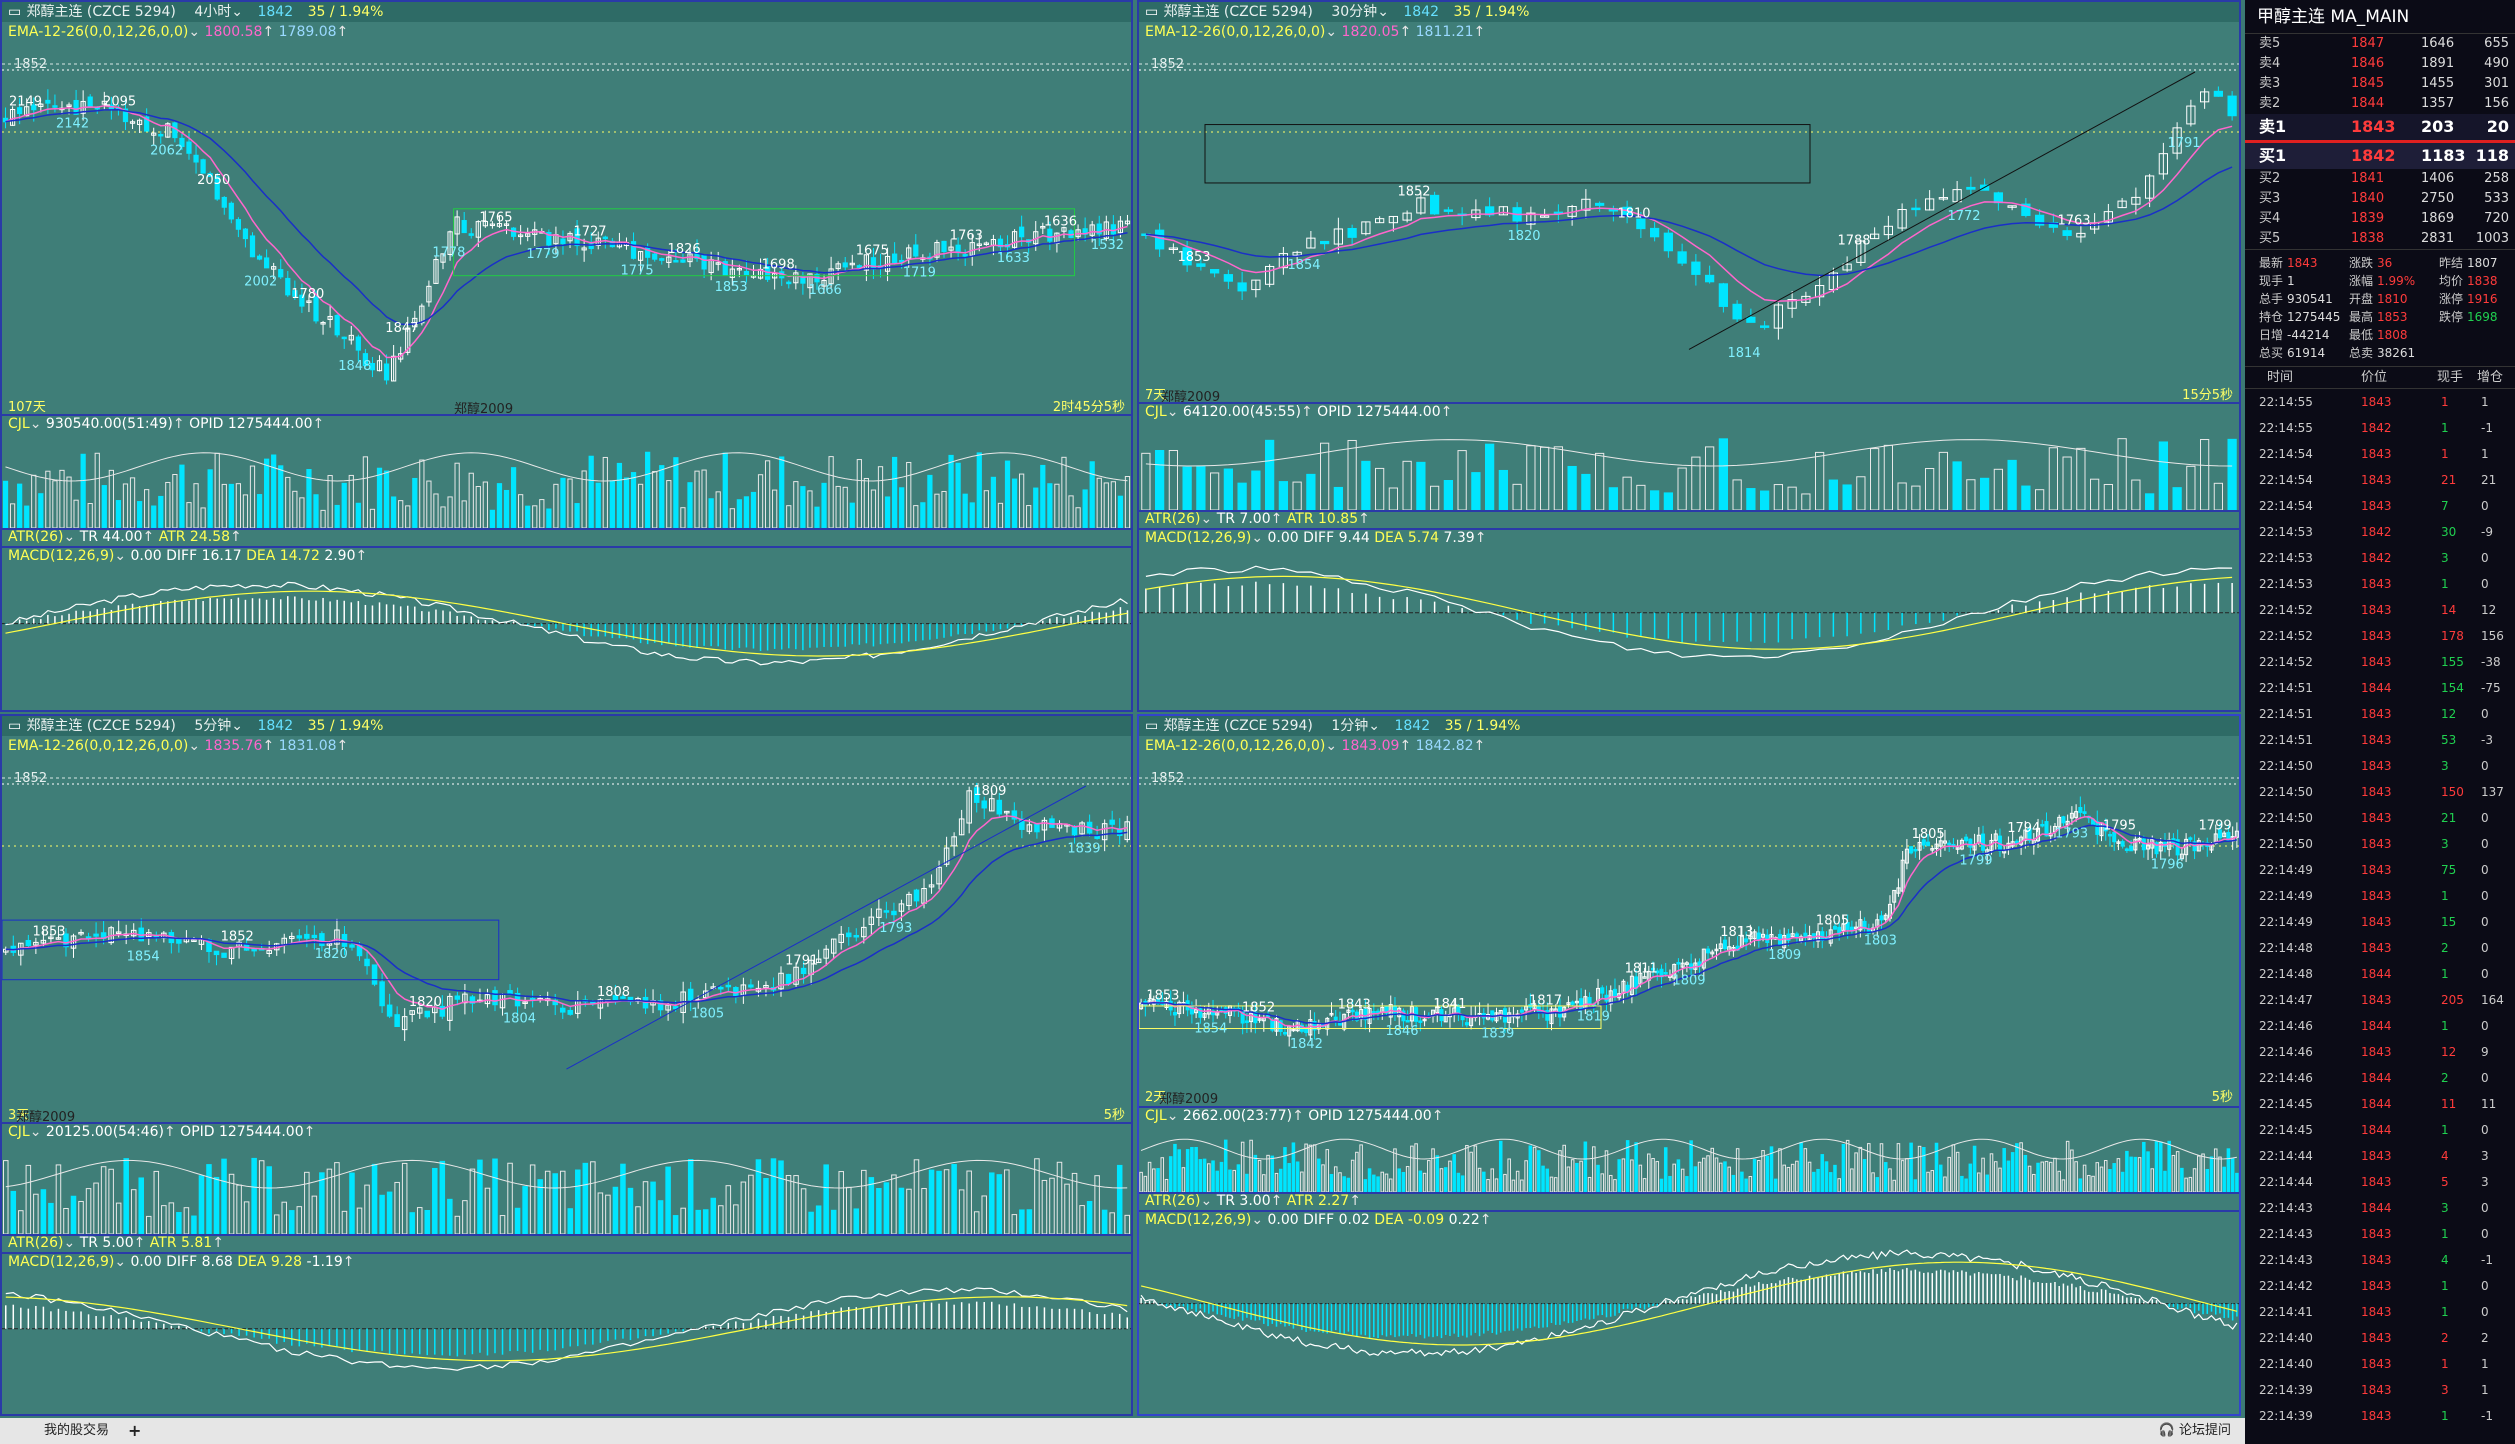  I want to click on ask1-row: 卖1 1843 203 20, so click(2380, 127).